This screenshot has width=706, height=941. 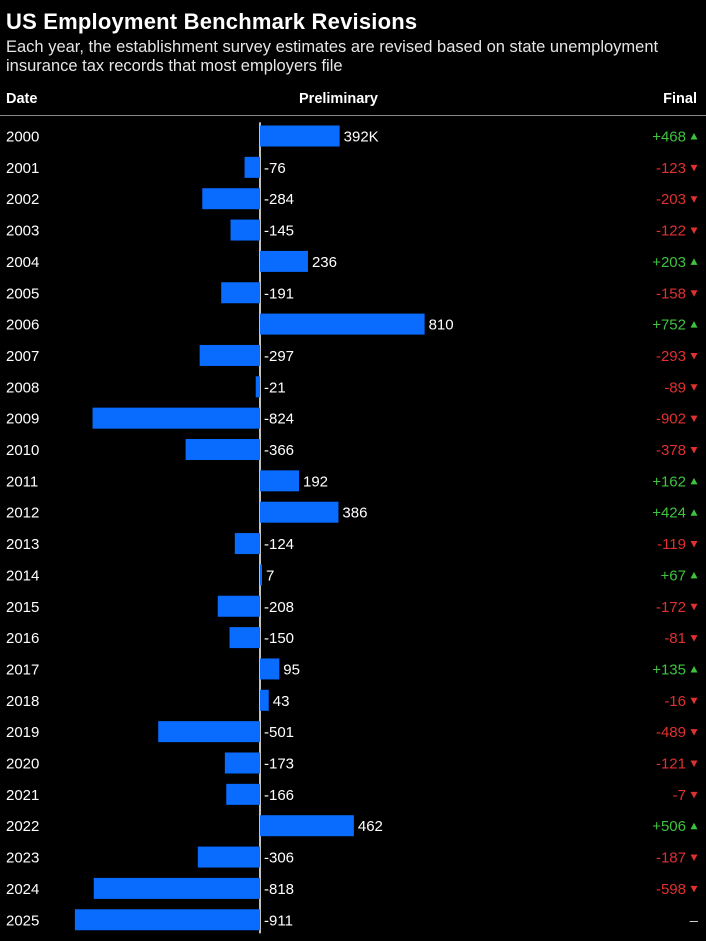 What do you see at coordinates (279, 419) in the screenshot?
I see `preliminary-value-label: -824` at bounding box center [279, 419].